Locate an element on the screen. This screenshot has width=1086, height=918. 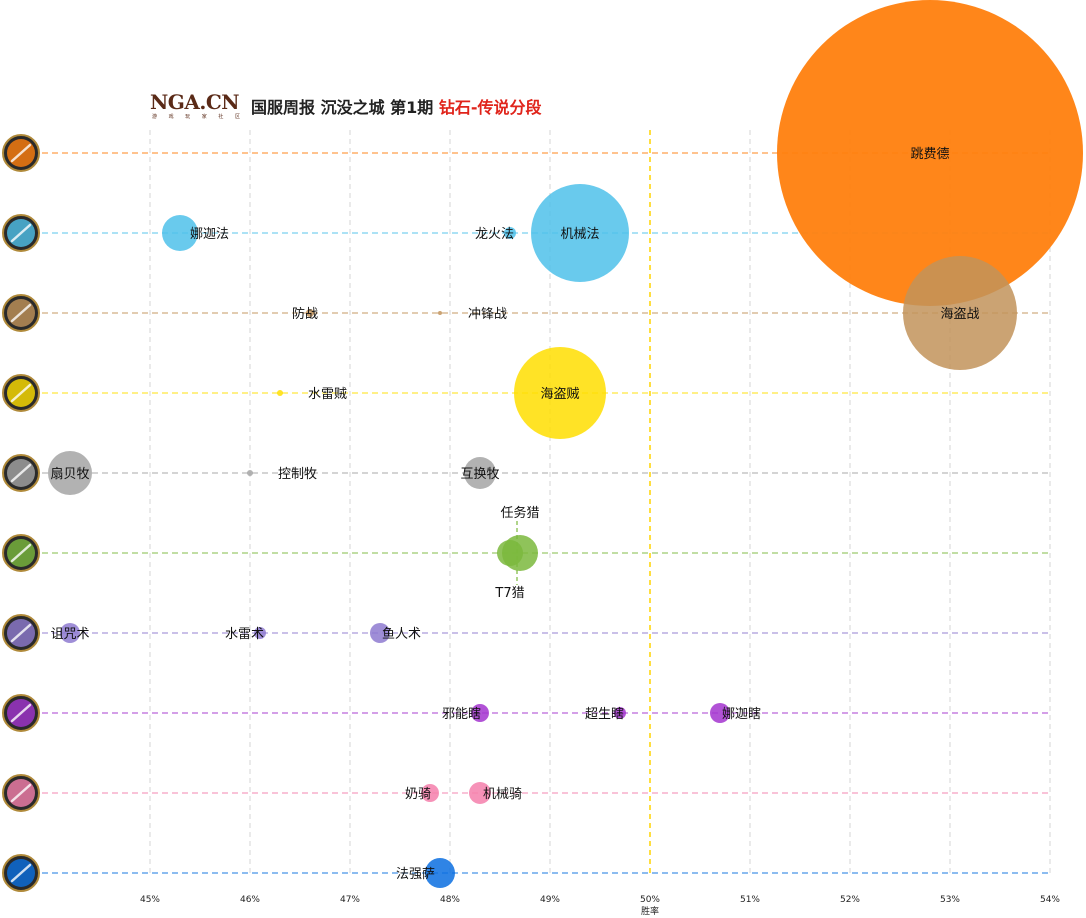
bubble-label-warlock: 诅咒术 is located at coordinates (69, 634).